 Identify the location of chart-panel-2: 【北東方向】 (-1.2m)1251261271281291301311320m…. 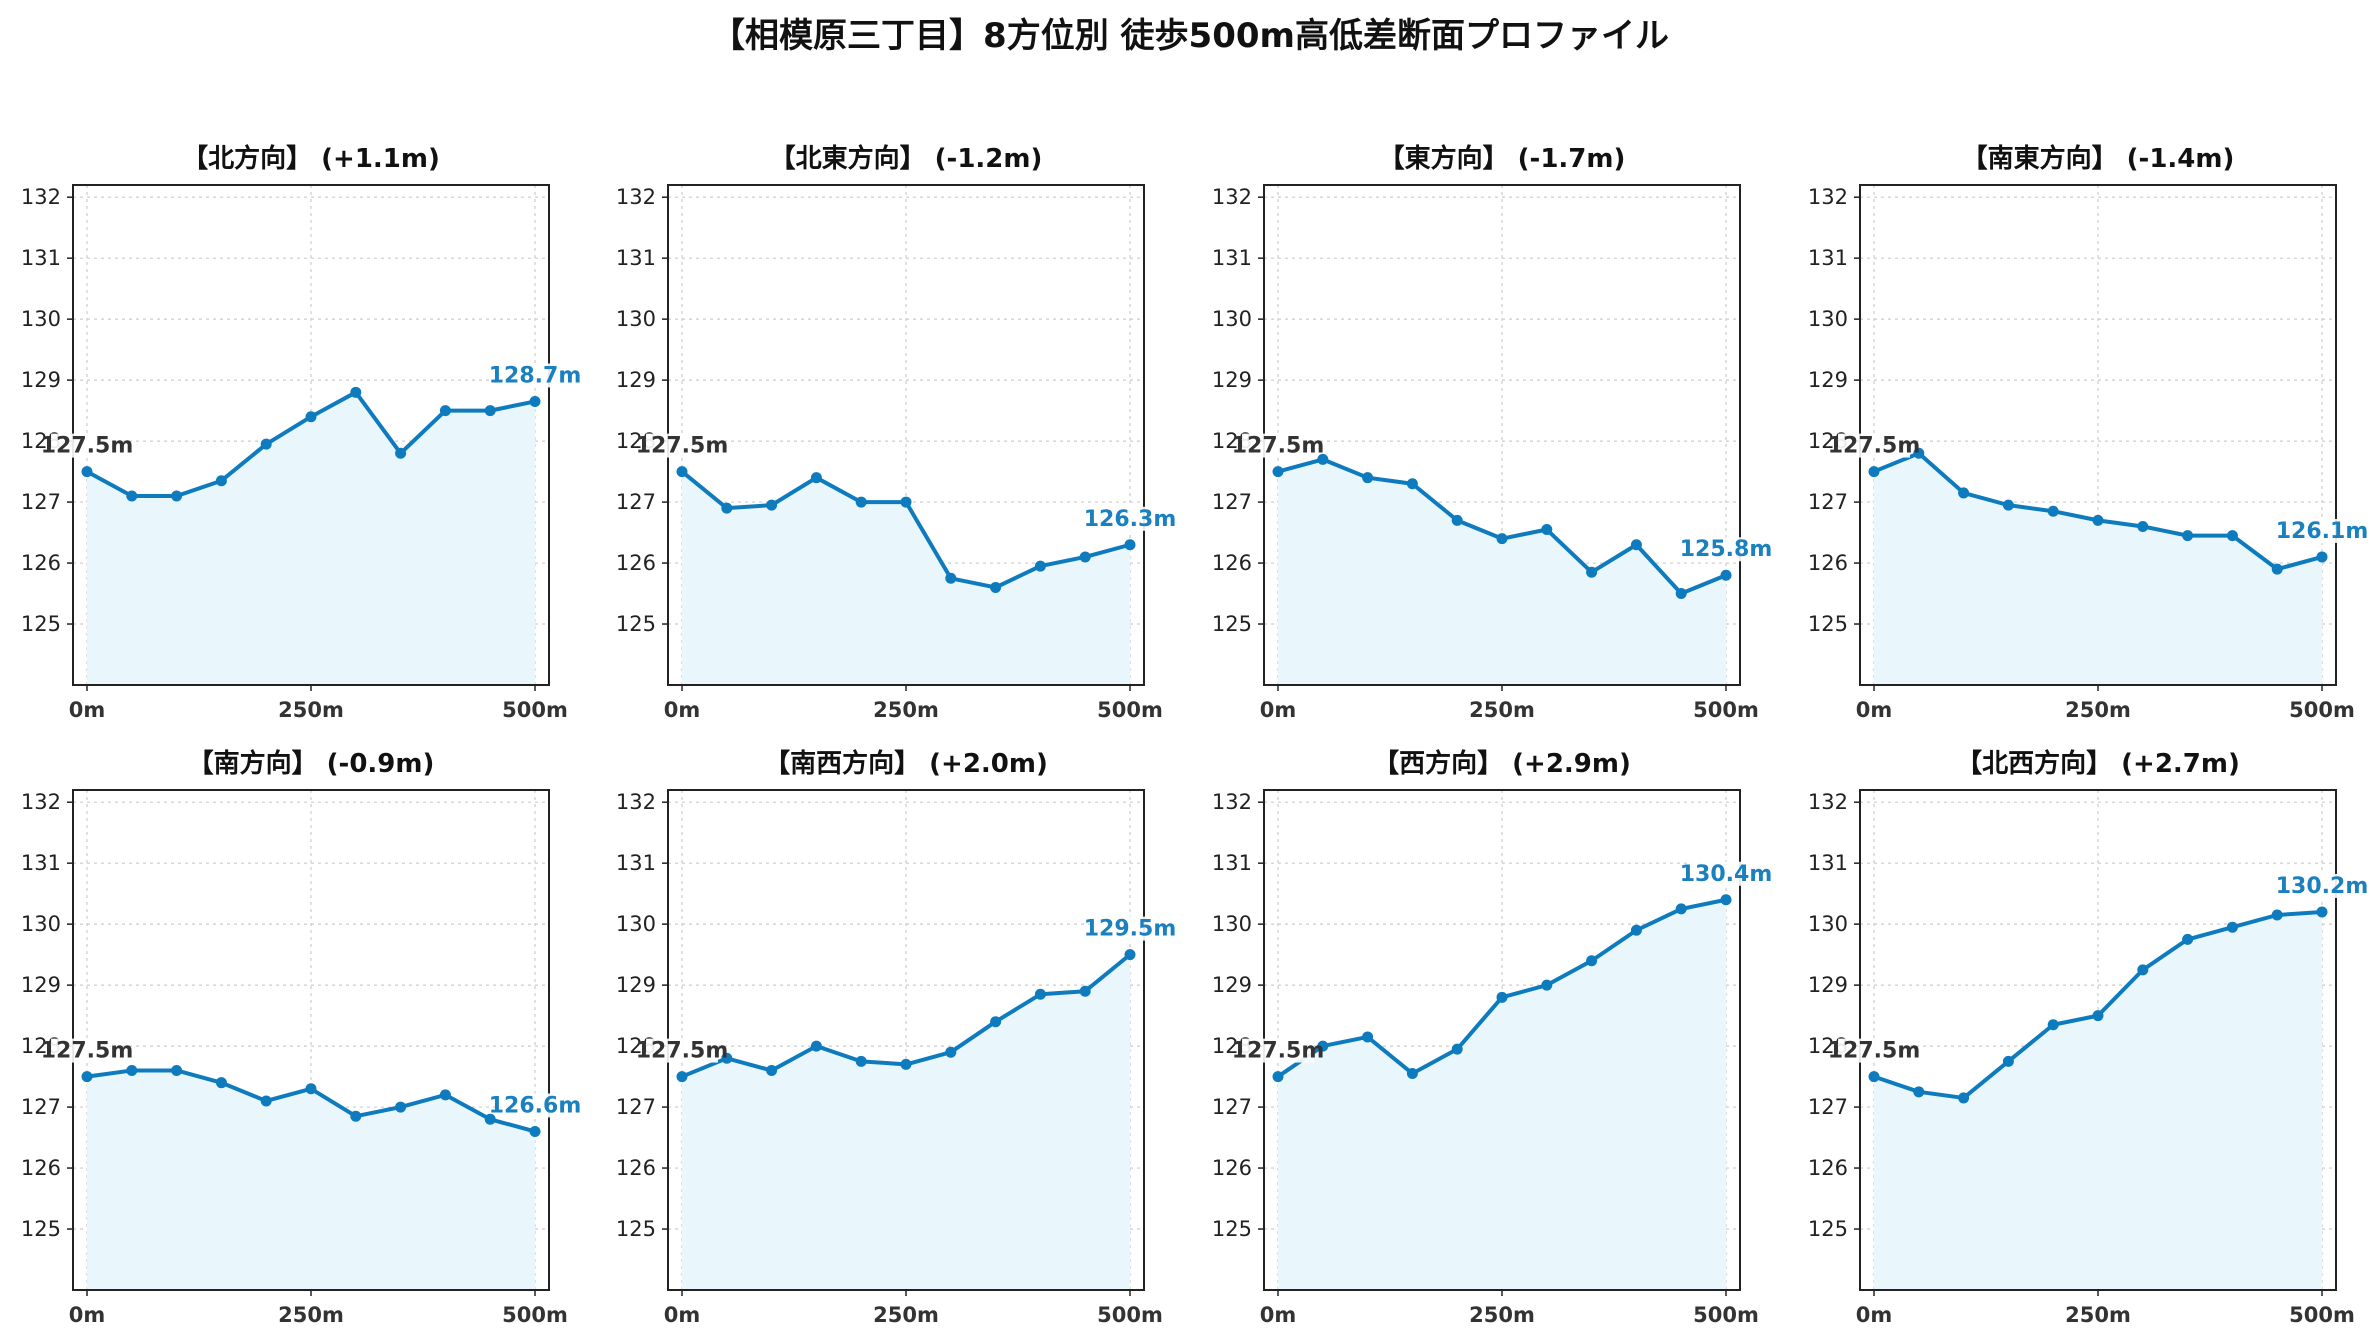
(896, 432).